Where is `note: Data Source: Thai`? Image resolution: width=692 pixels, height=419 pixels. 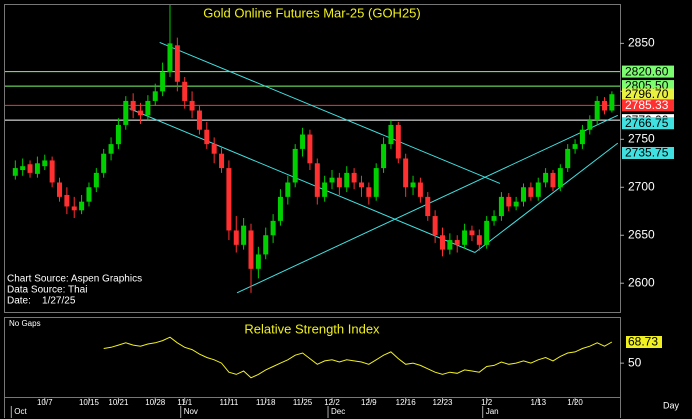
note: Data Source: Thai is located at coordinates (47, 290).